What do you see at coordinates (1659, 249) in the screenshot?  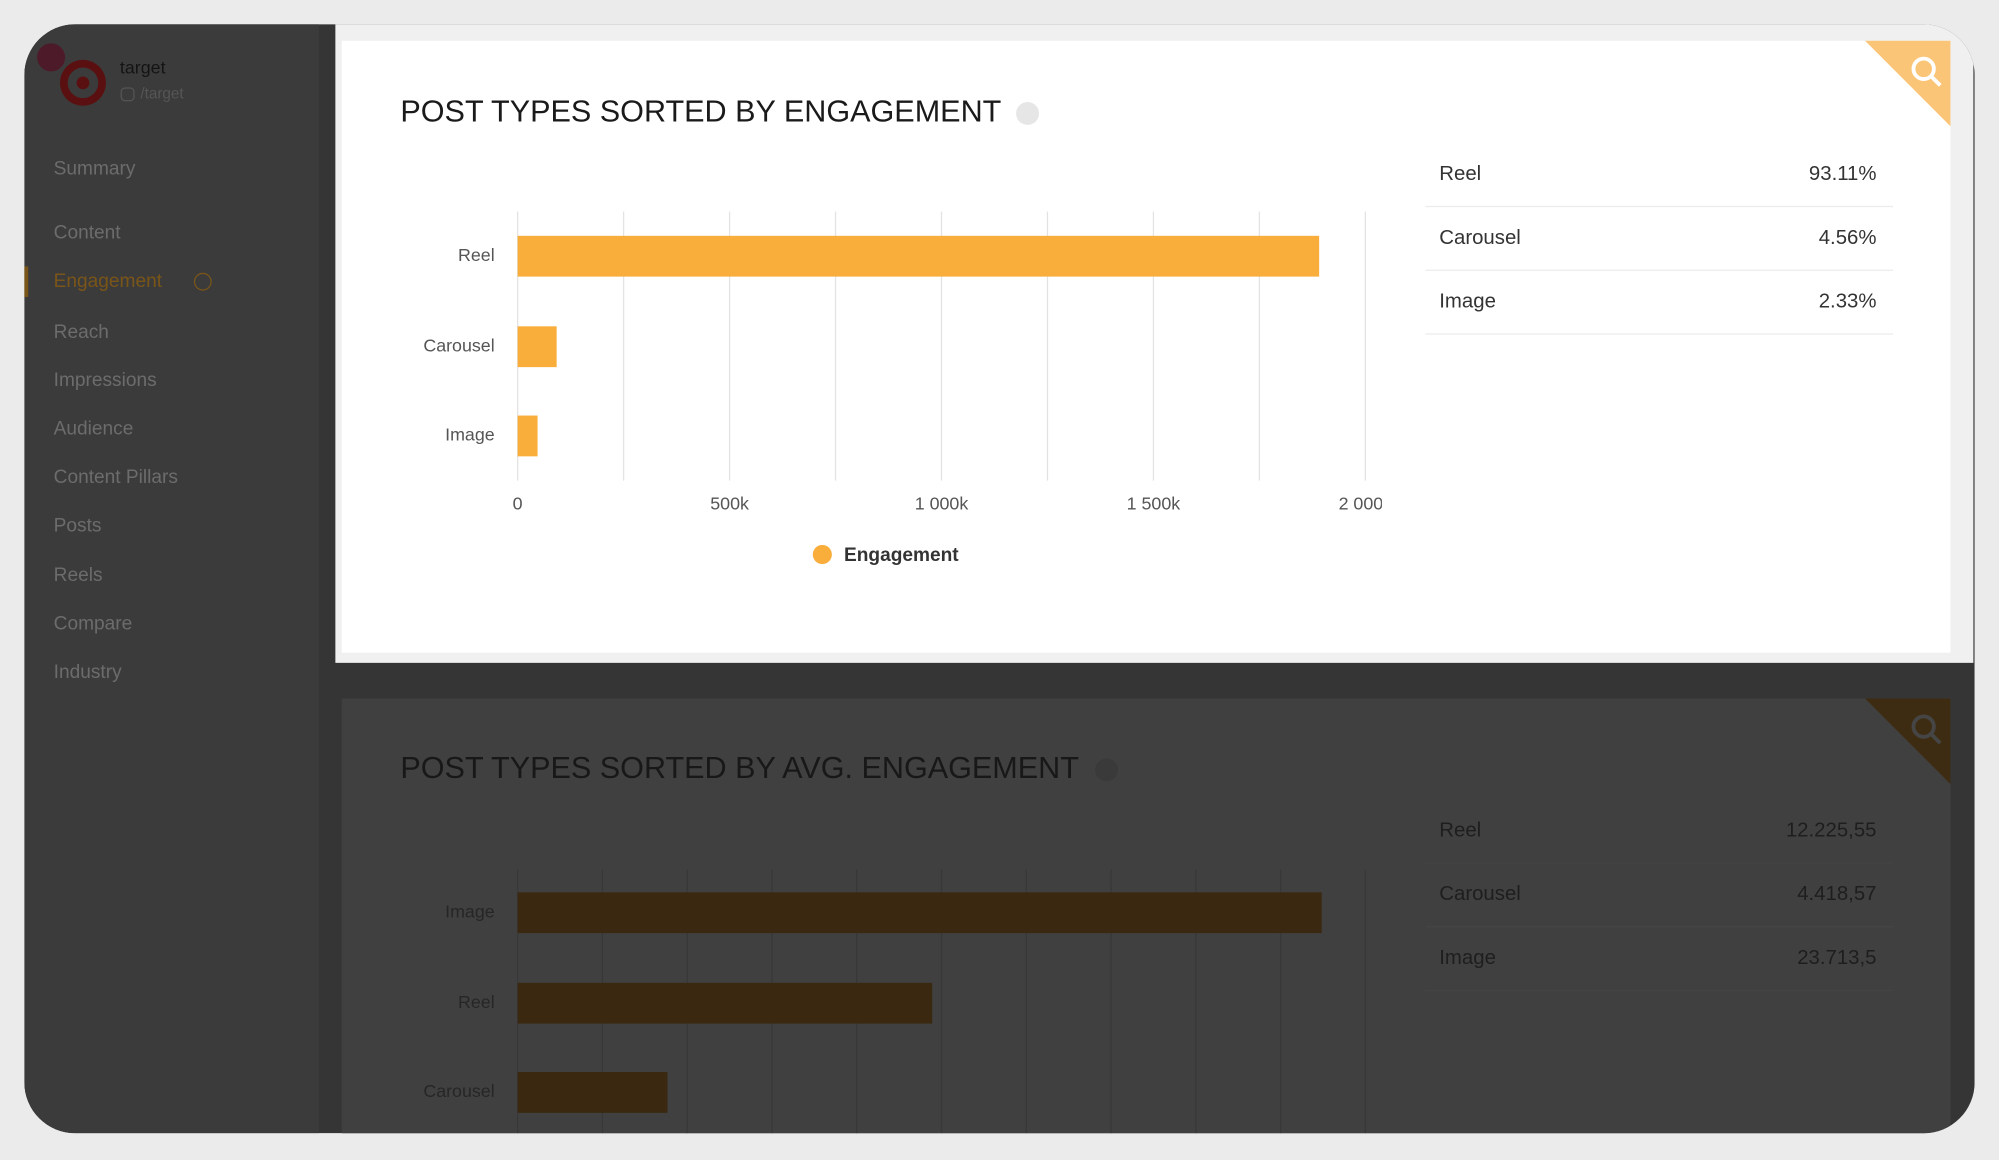 I see `table: Reel 93.11% Carousel 4.56% Image 2.33%` at bounding box center [1659, 249].